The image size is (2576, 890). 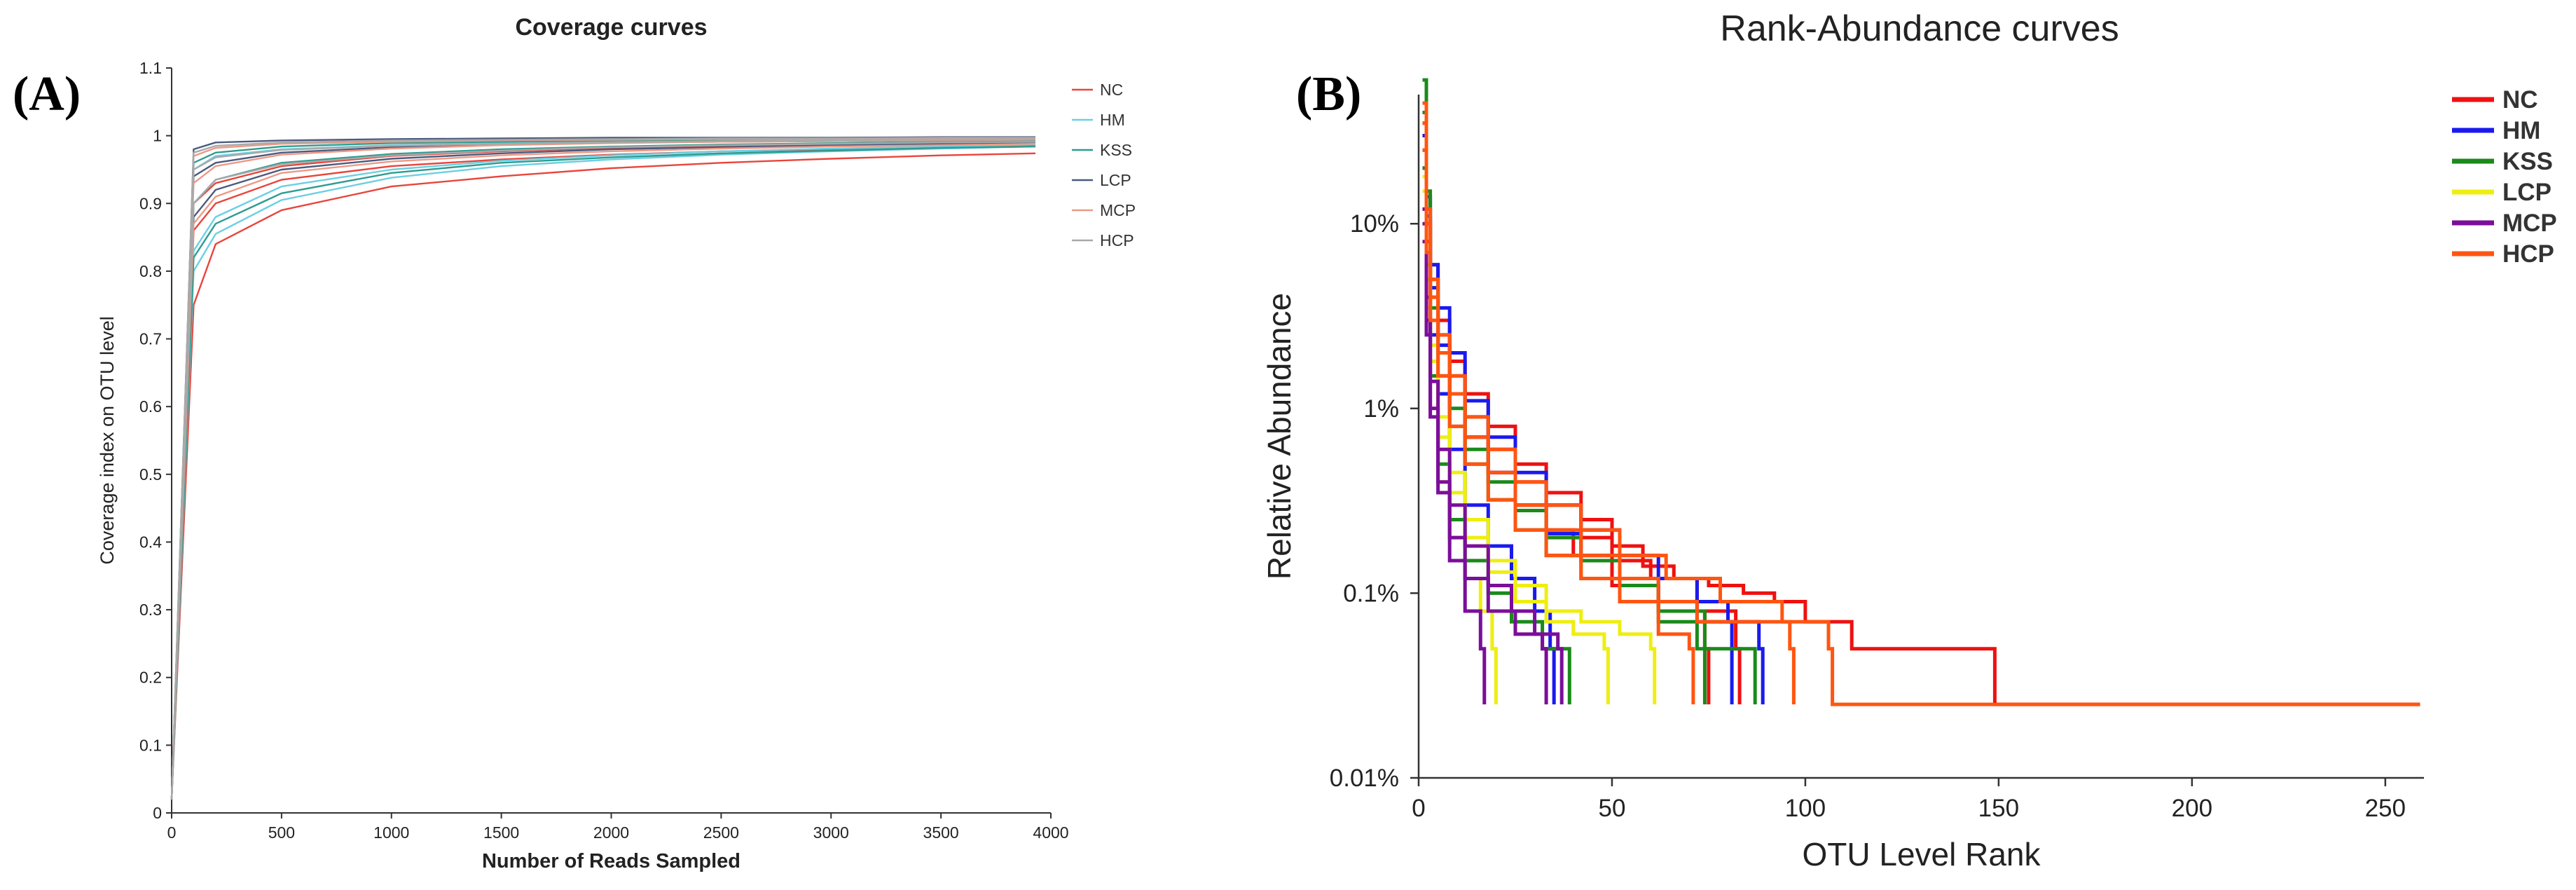 What do you see at coordinates (150, 745) in the screenshot?
I see `y-tick-label: 0.1` at bounding box center [150, 745].